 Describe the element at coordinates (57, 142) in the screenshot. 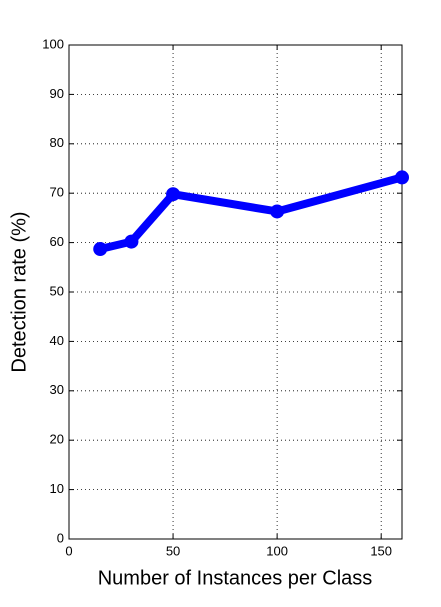

I see `y-tick-label: 80` at that location.